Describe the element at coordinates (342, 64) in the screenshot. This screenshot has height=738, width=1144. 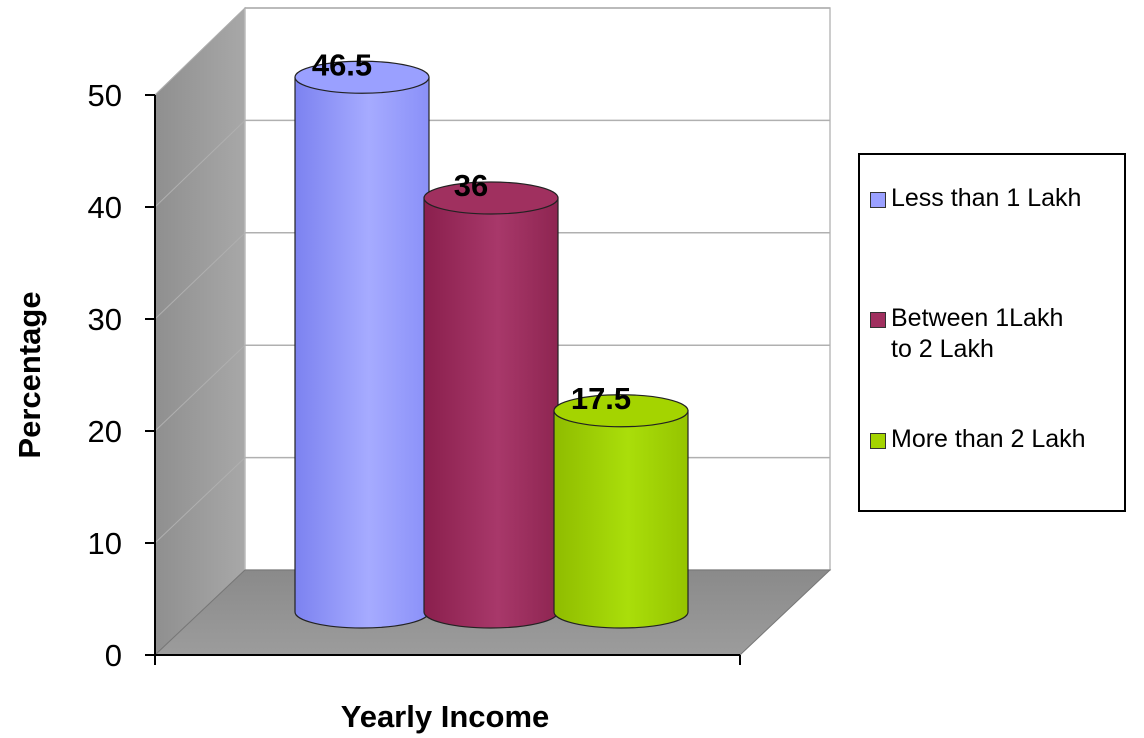
I see `data-label: 46.5` at that location.